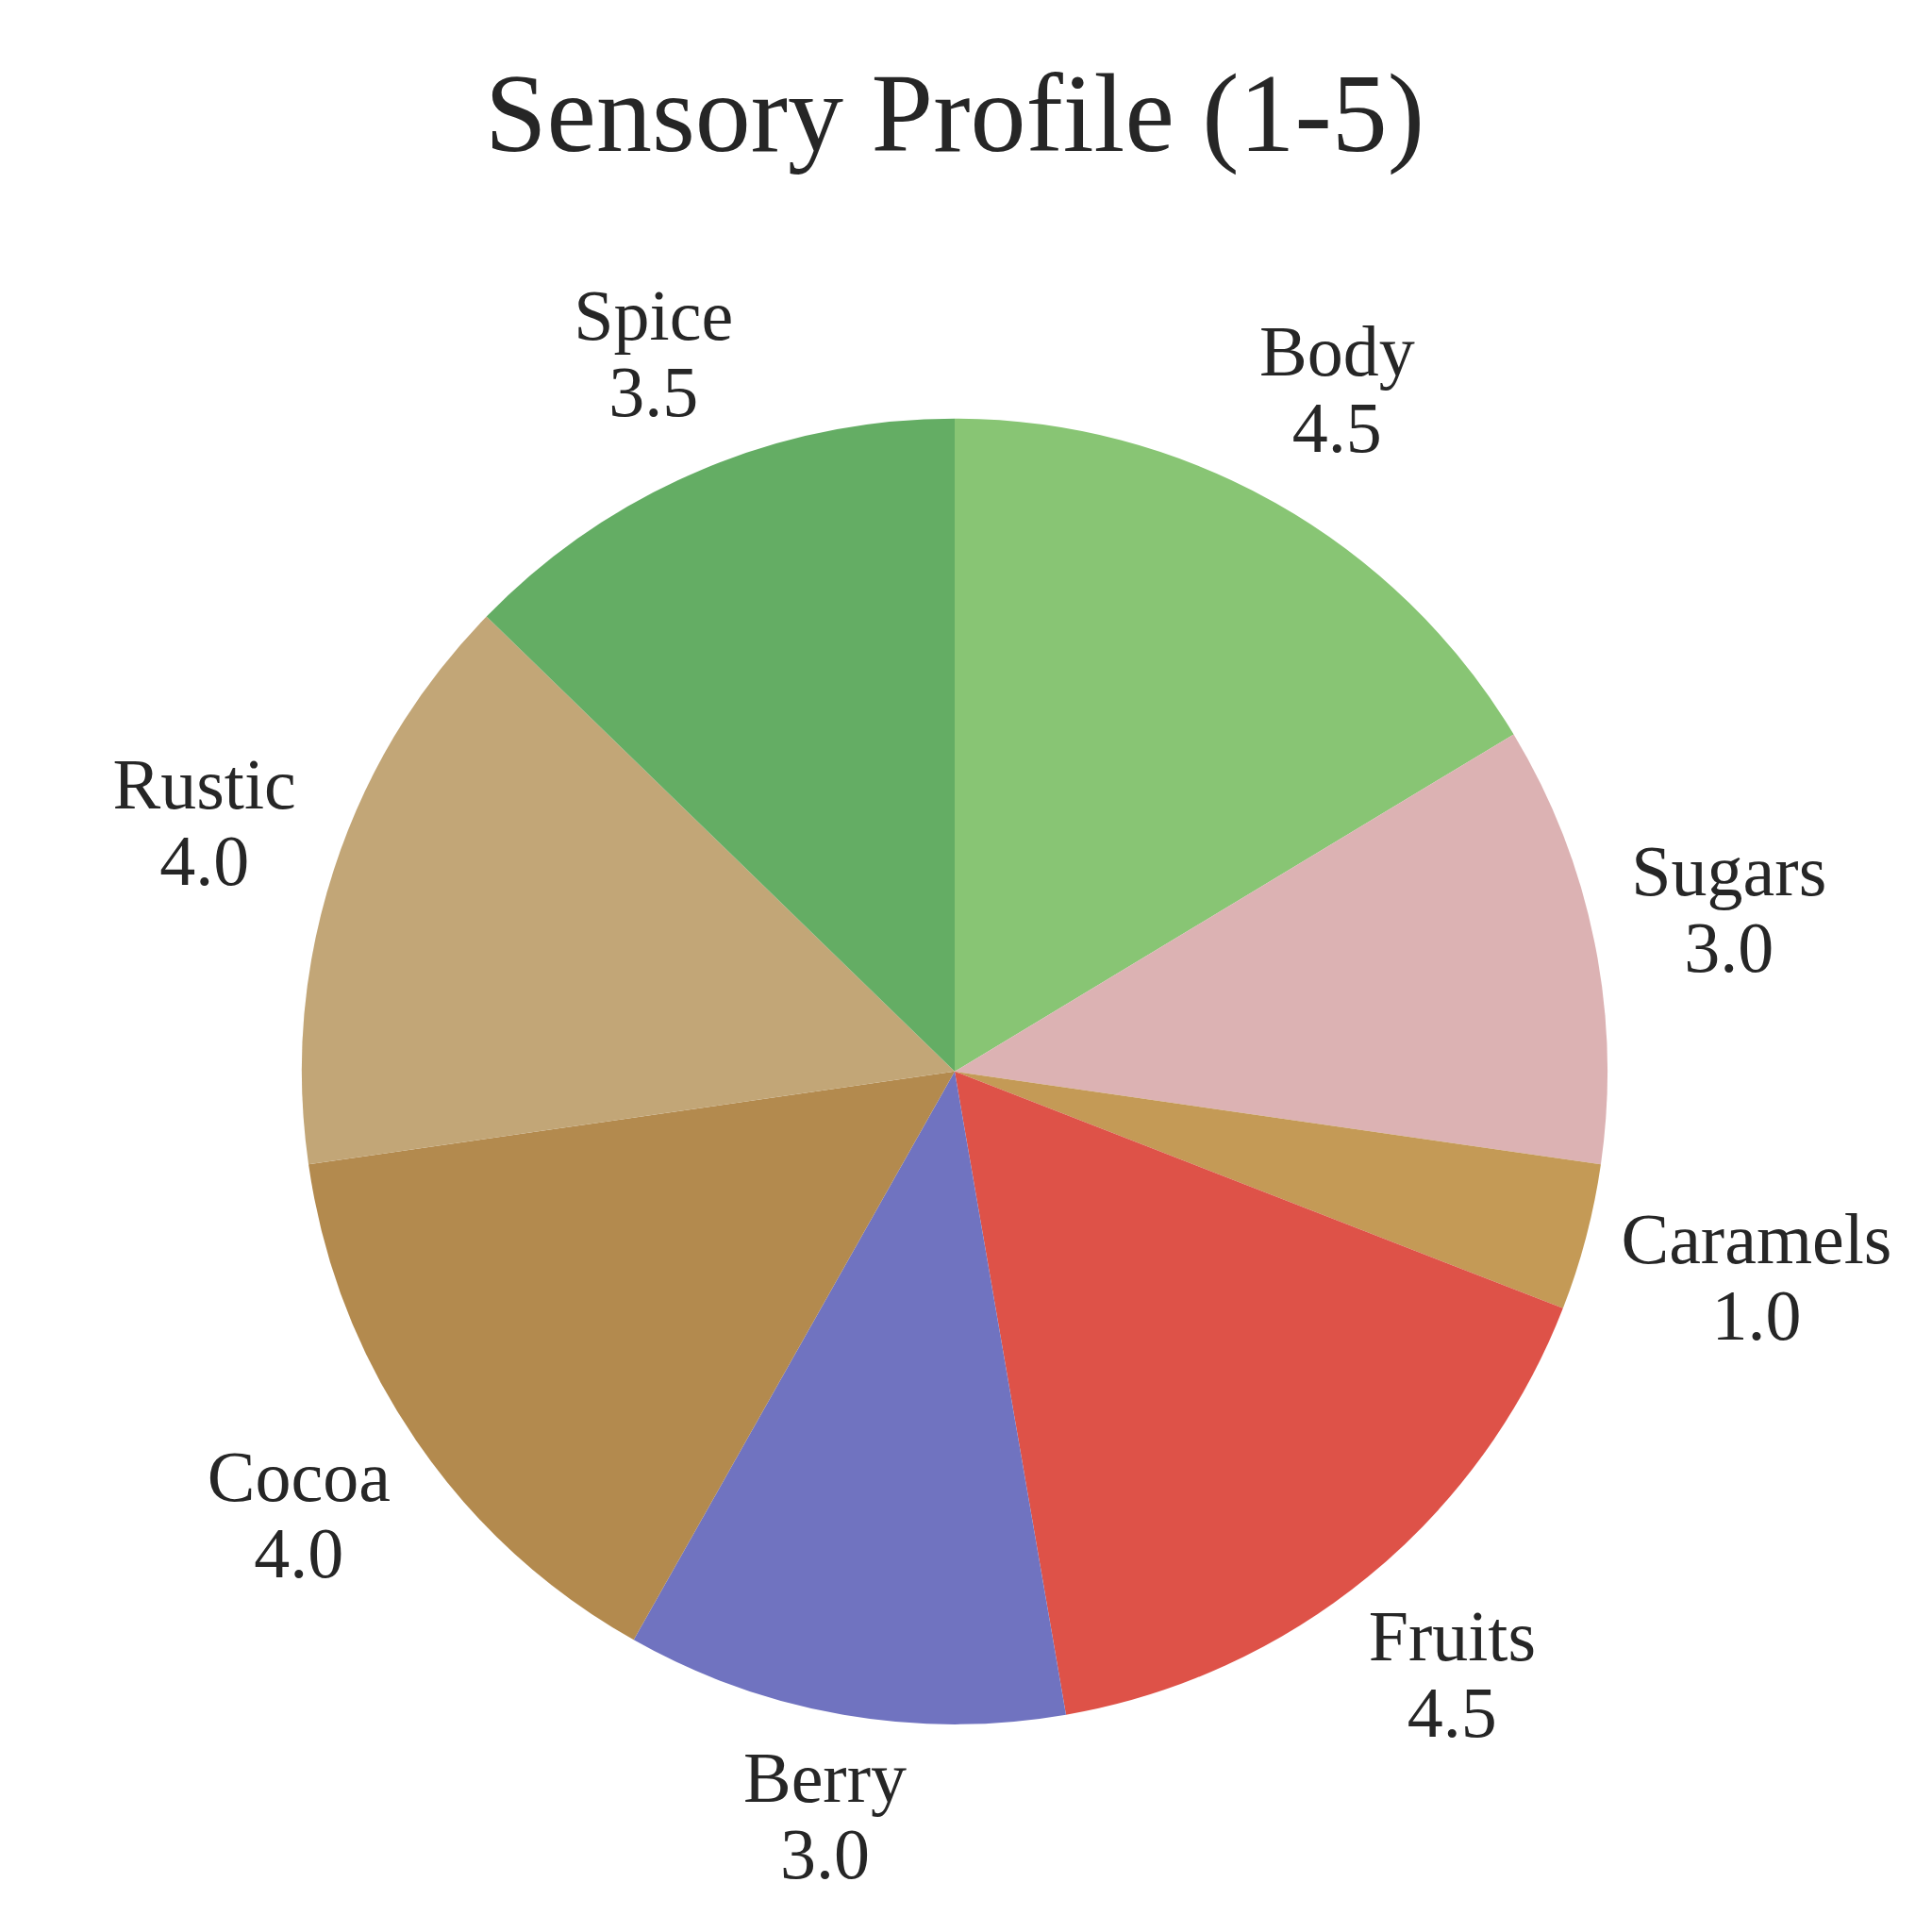  I want to click on slice-label: Spice, so click(654, 315).